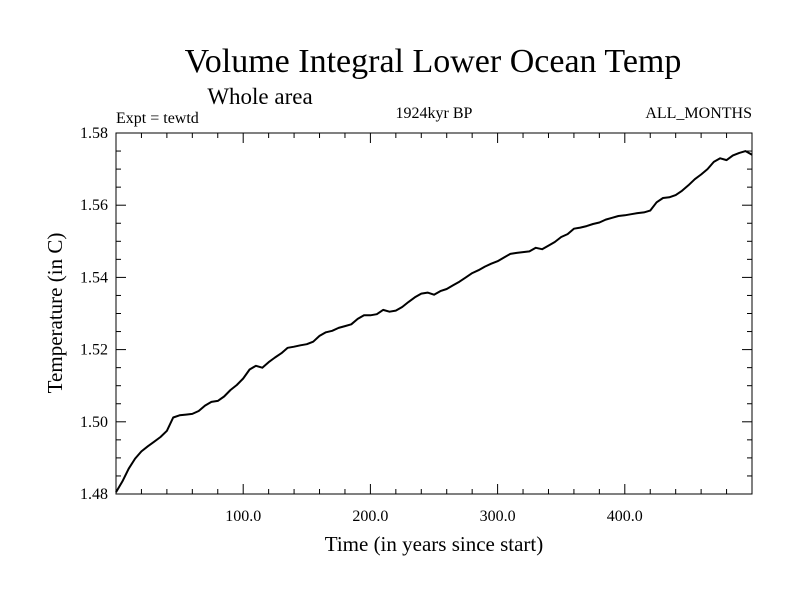 The height and width of the screenshot is (600, 800). Describe the element at coordinates (55, 313) in the screenshot. I see `y-axis-label: Temperature (in C)` at that location.